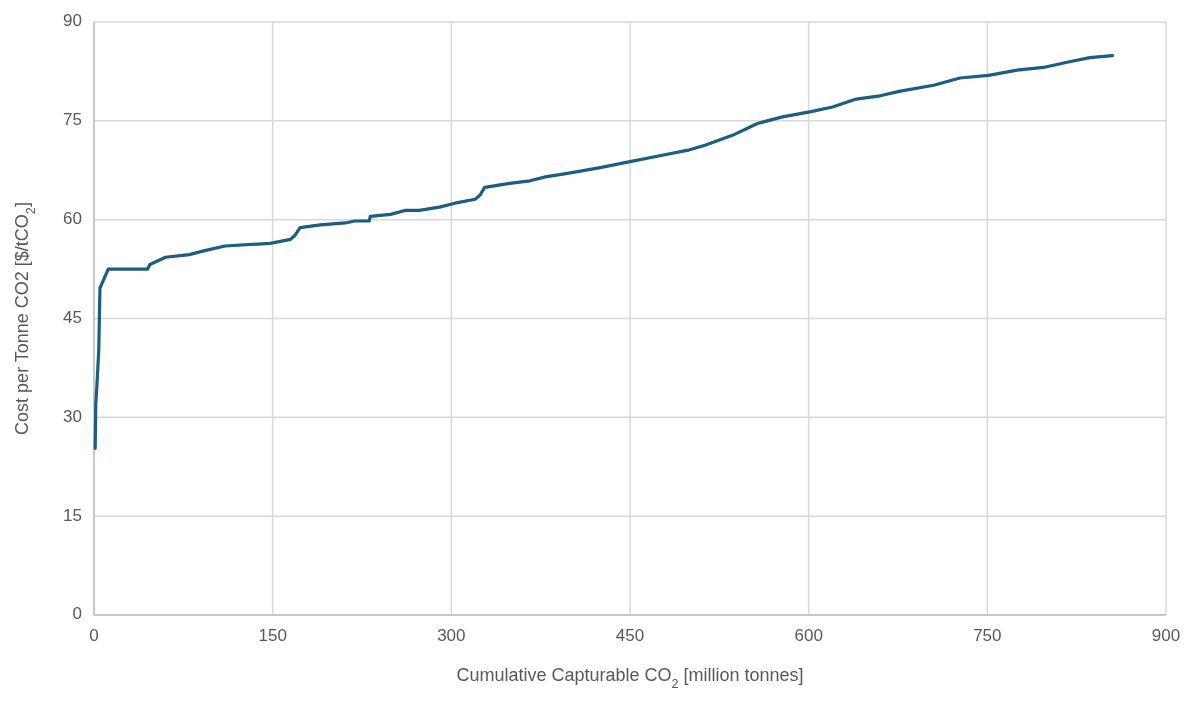  Describe the element at coordinates (77, 614) in the screenshot. I see `y-tick-label: 0` at that location.